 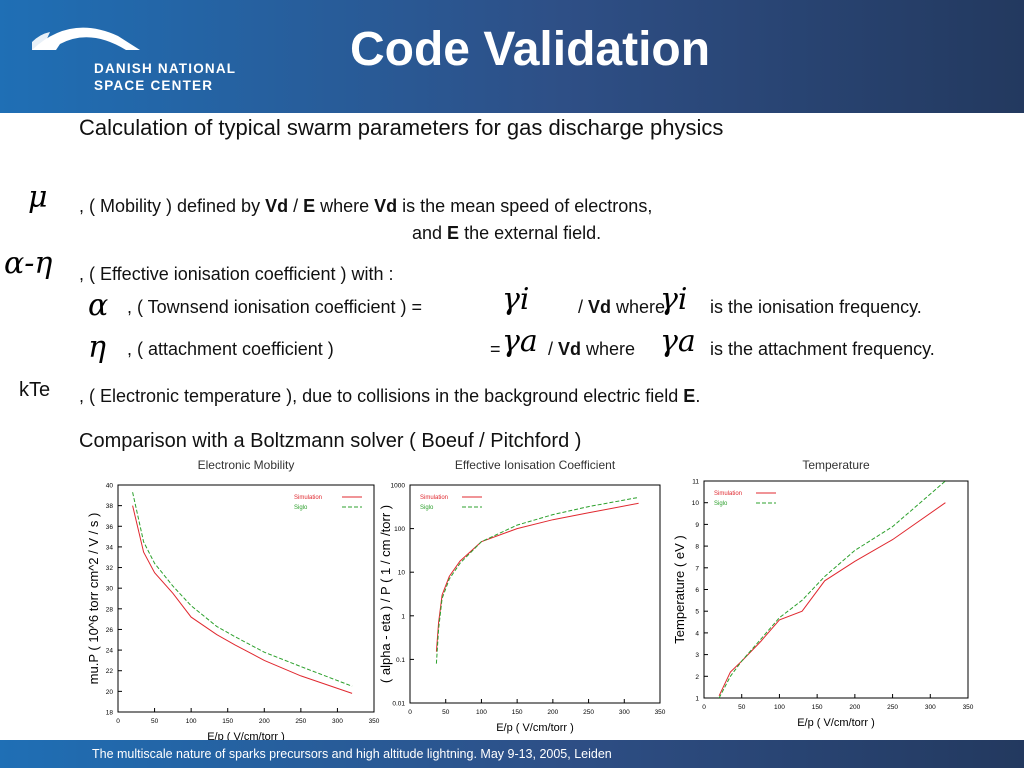 What do you see at coordinates (583, 307) in the screenshot?
I see `townsend-slash: /` at bounding box center [583, 307].